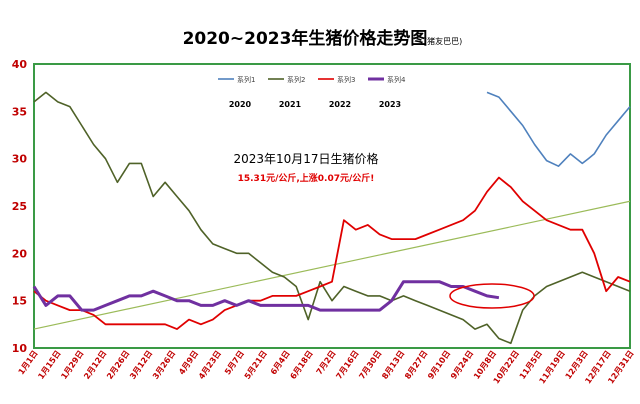  What do you see at coordinates (443, 41) in the screenshot?
I see `chart-title-note: (猪友巴巴)` at bounding box center [443, 41].